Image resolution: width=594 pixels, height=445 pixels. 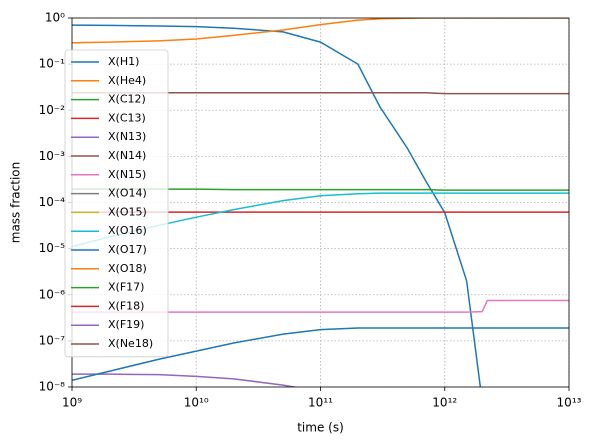 What do you see at coordinates (52, 340) in the screenshot?
I see `y-tick-label: 10⁻⁷` at bounding box center [52, 340].